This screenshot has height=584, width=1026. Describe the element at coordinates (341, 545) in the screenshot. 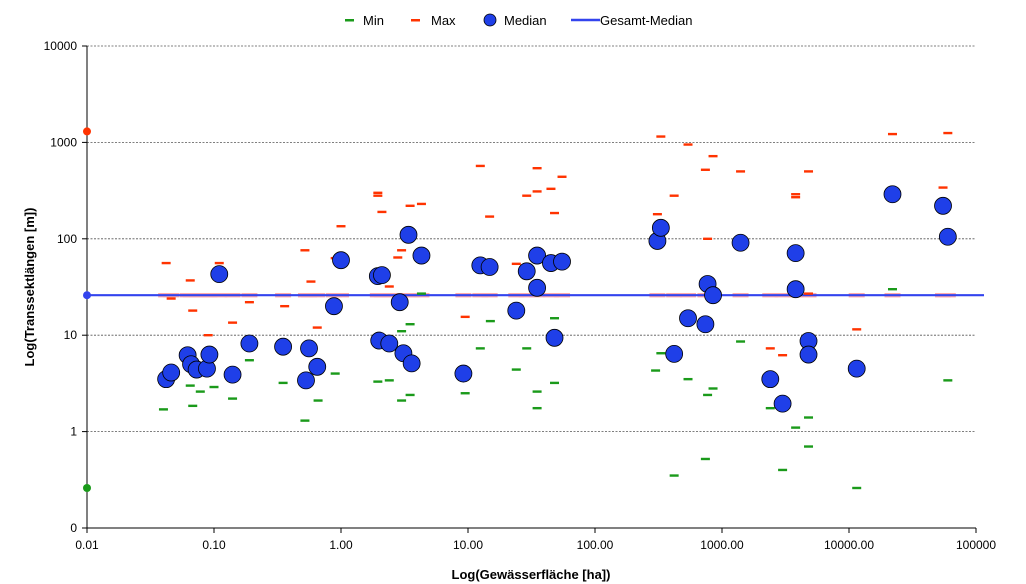

I see `x-tick-label: 1.00` at that location.